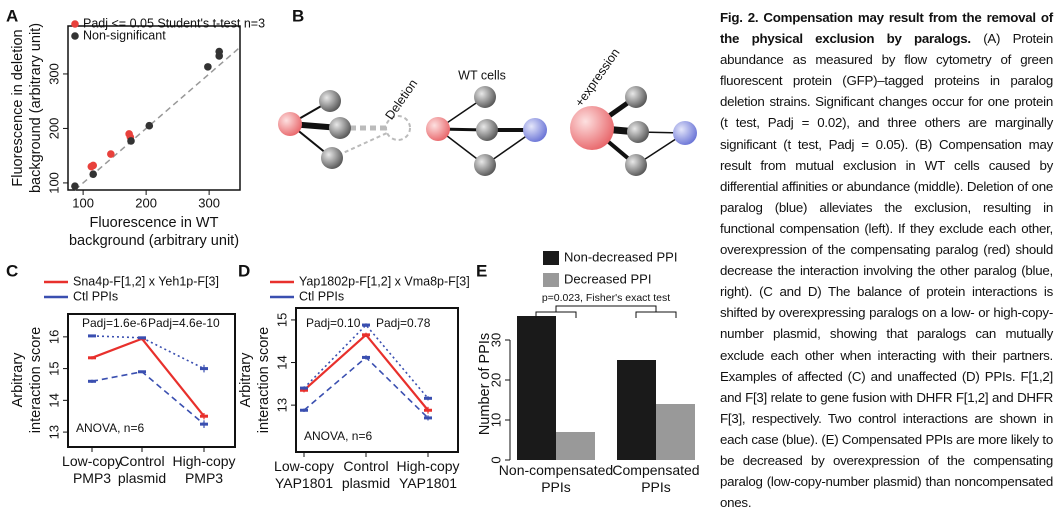 This screenshot has width=1055, height=532. What do you see at coordinates (495, 420) in the screenshot?
I see `y-tick-label: 10` at bounding box center [495, 420].